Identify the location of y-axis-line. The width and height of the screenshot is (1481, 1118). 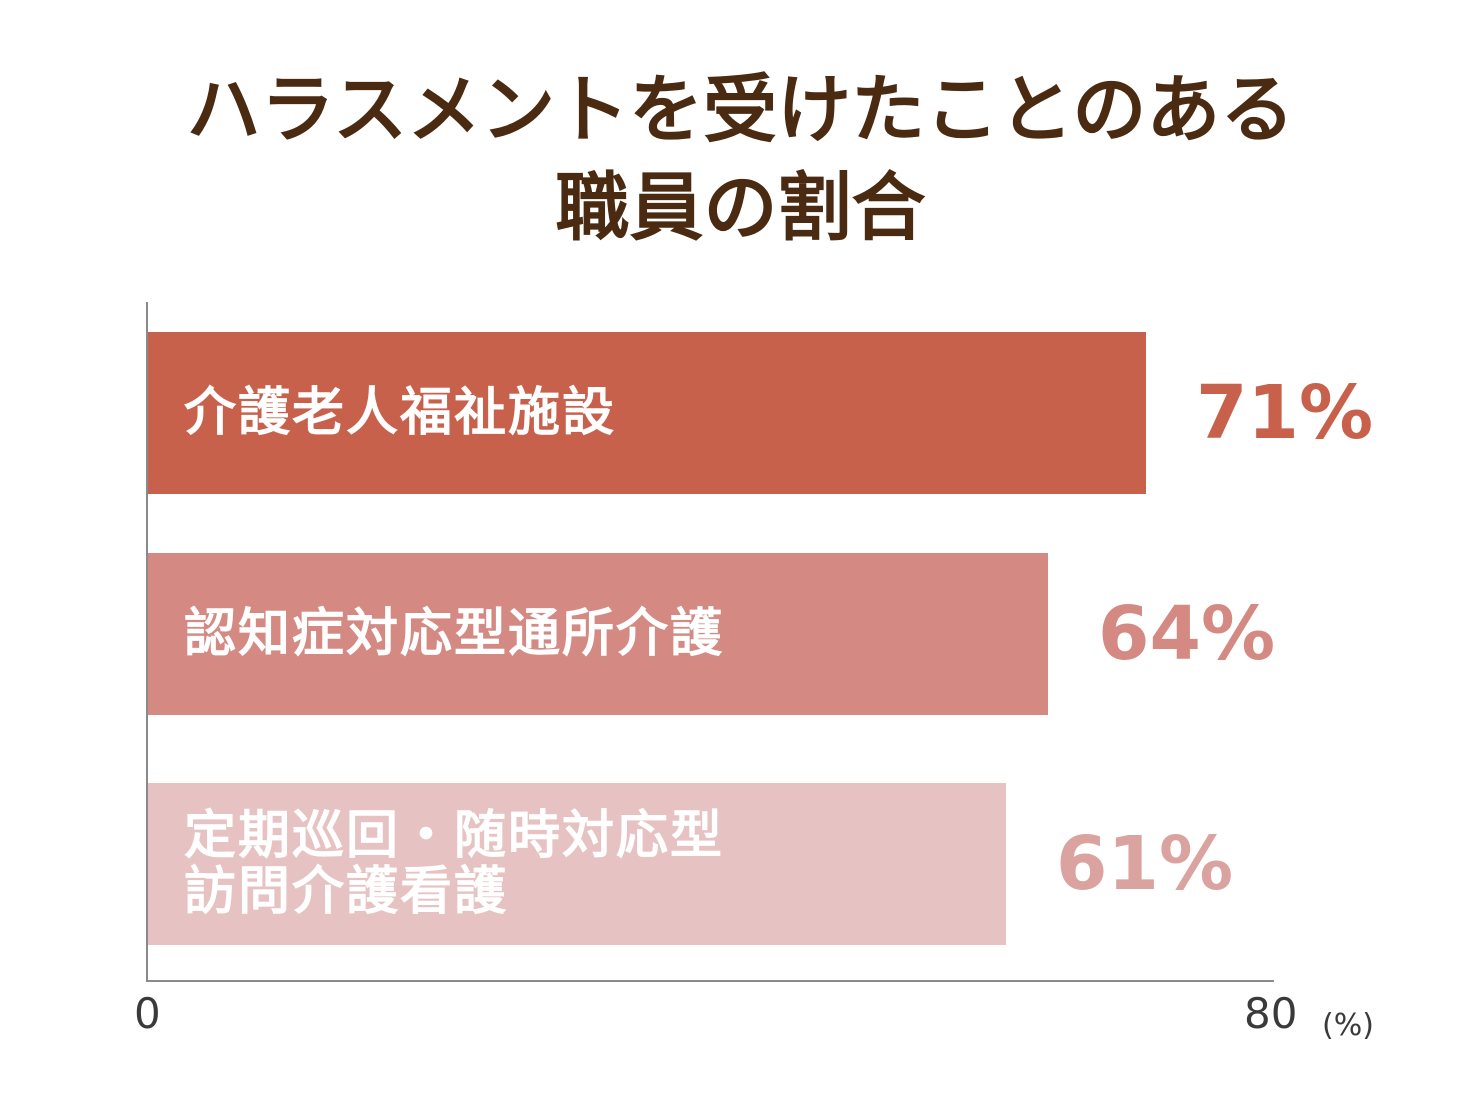
(147, 642).